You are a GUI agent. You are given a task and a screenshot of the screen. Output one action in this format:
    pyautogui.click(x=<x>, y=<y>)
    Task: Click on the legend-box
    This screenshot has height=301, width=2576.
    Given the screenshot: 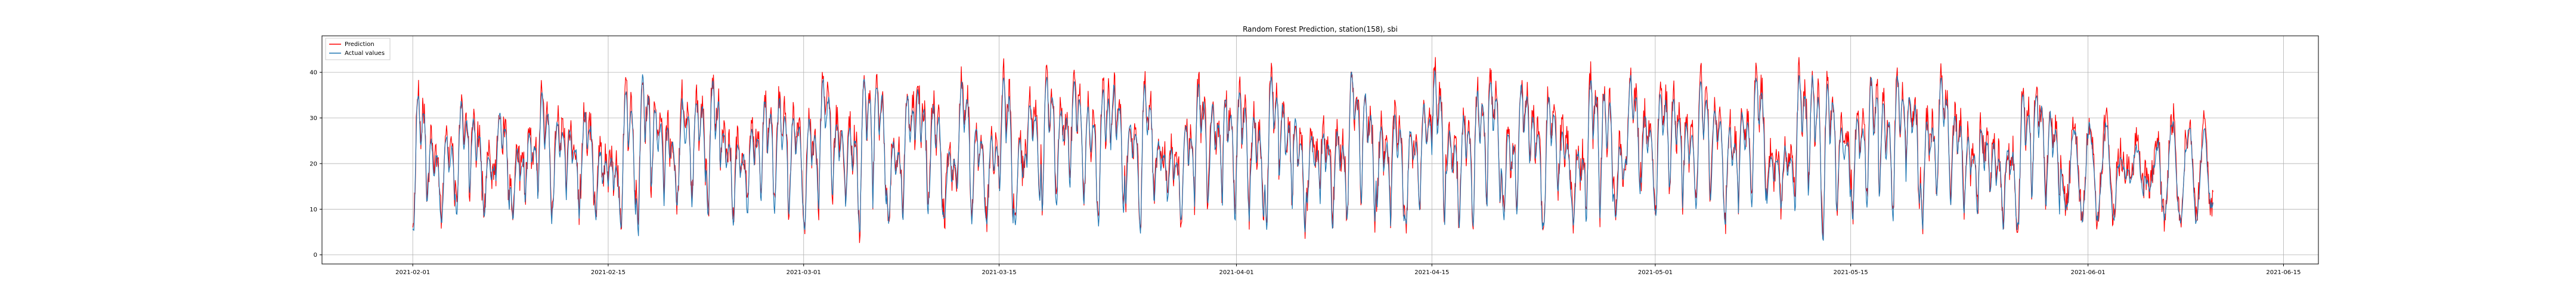 What is the action you would take?
    pyautogui.click(x=358, y=49)
    